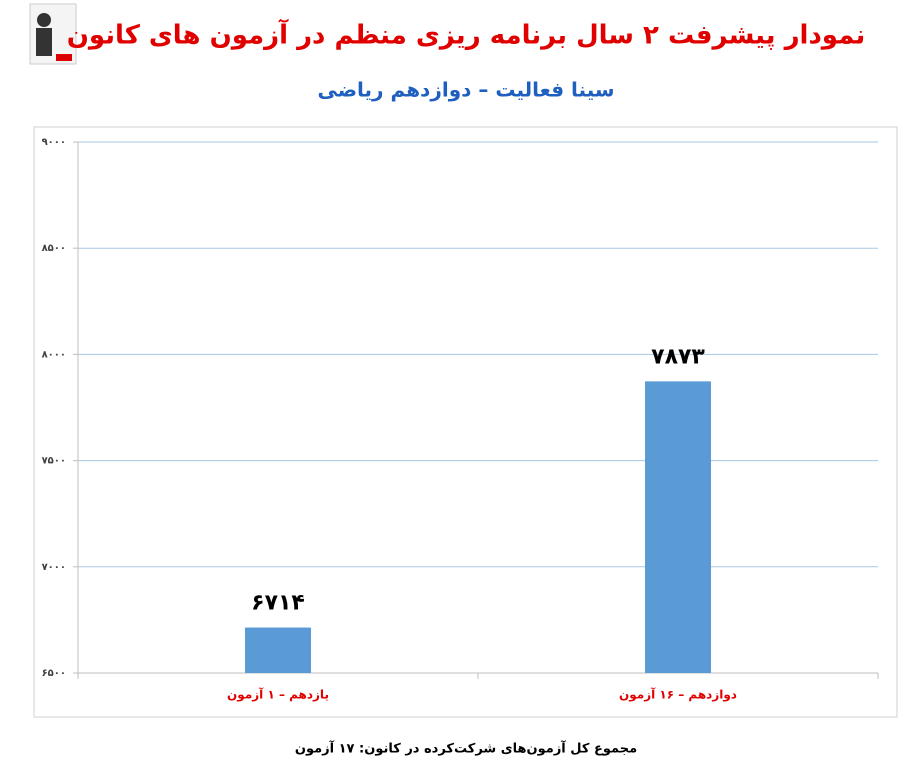  I want to click on y-tick-label: ۸۵۰۰, so click(54, 248).